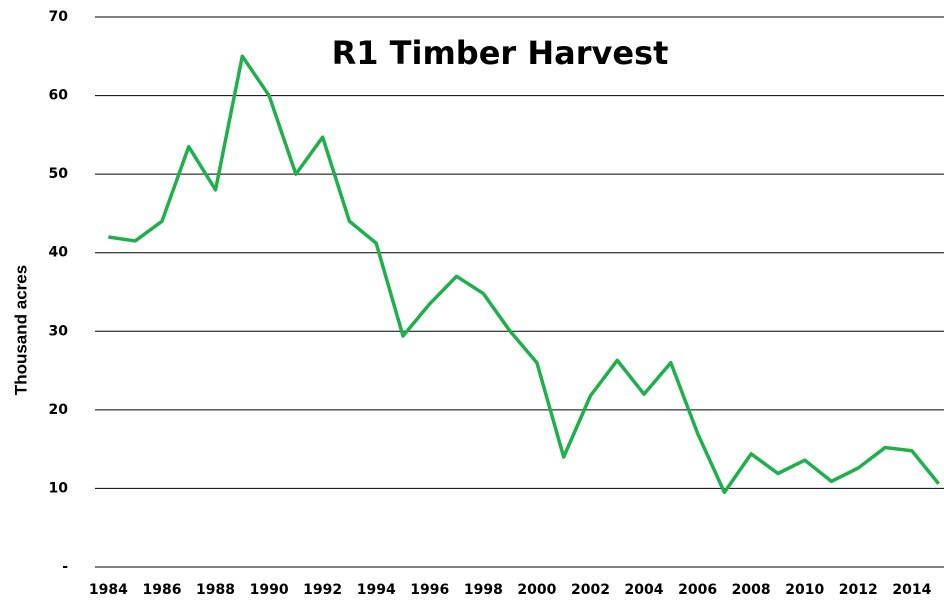 Image resolution: width=944 pixels, height=600 pixels. Describe the element at coordinates (536, 590) in the screenshot. I see `x-tick-label: 2000` at that location.